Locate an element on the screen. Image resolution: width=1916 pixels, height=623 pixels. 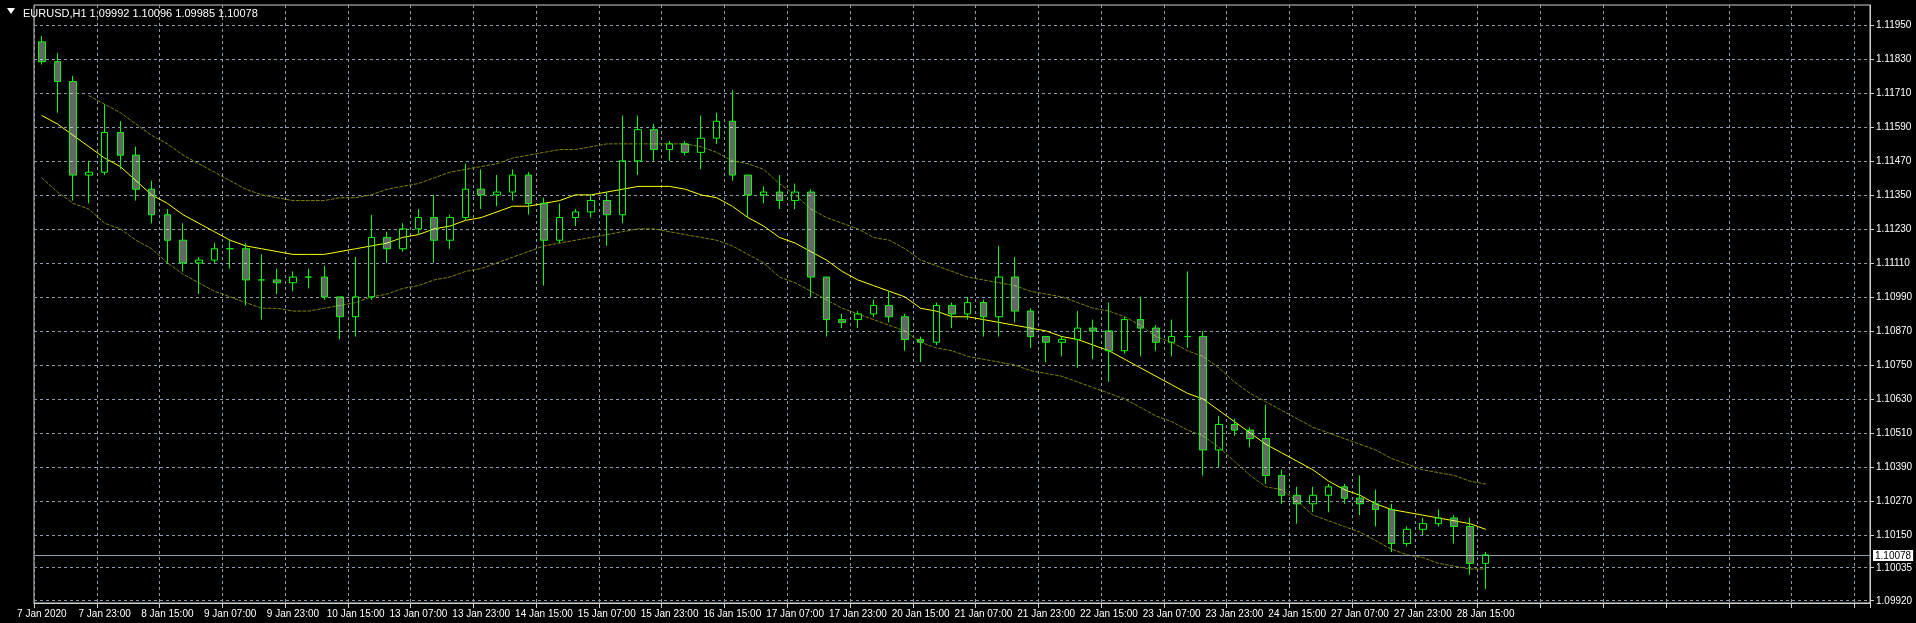
x-tick-label: 14 Jan 15:00 is located at coordinates (544, 613).